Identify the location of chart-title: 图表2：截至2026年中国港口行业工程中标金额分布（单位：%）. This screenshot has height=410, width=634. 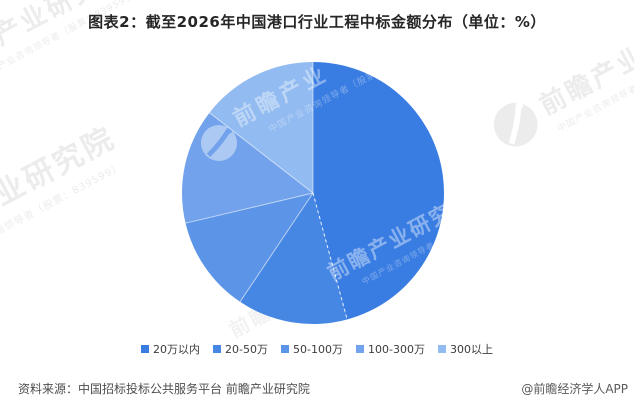
(317, 22).